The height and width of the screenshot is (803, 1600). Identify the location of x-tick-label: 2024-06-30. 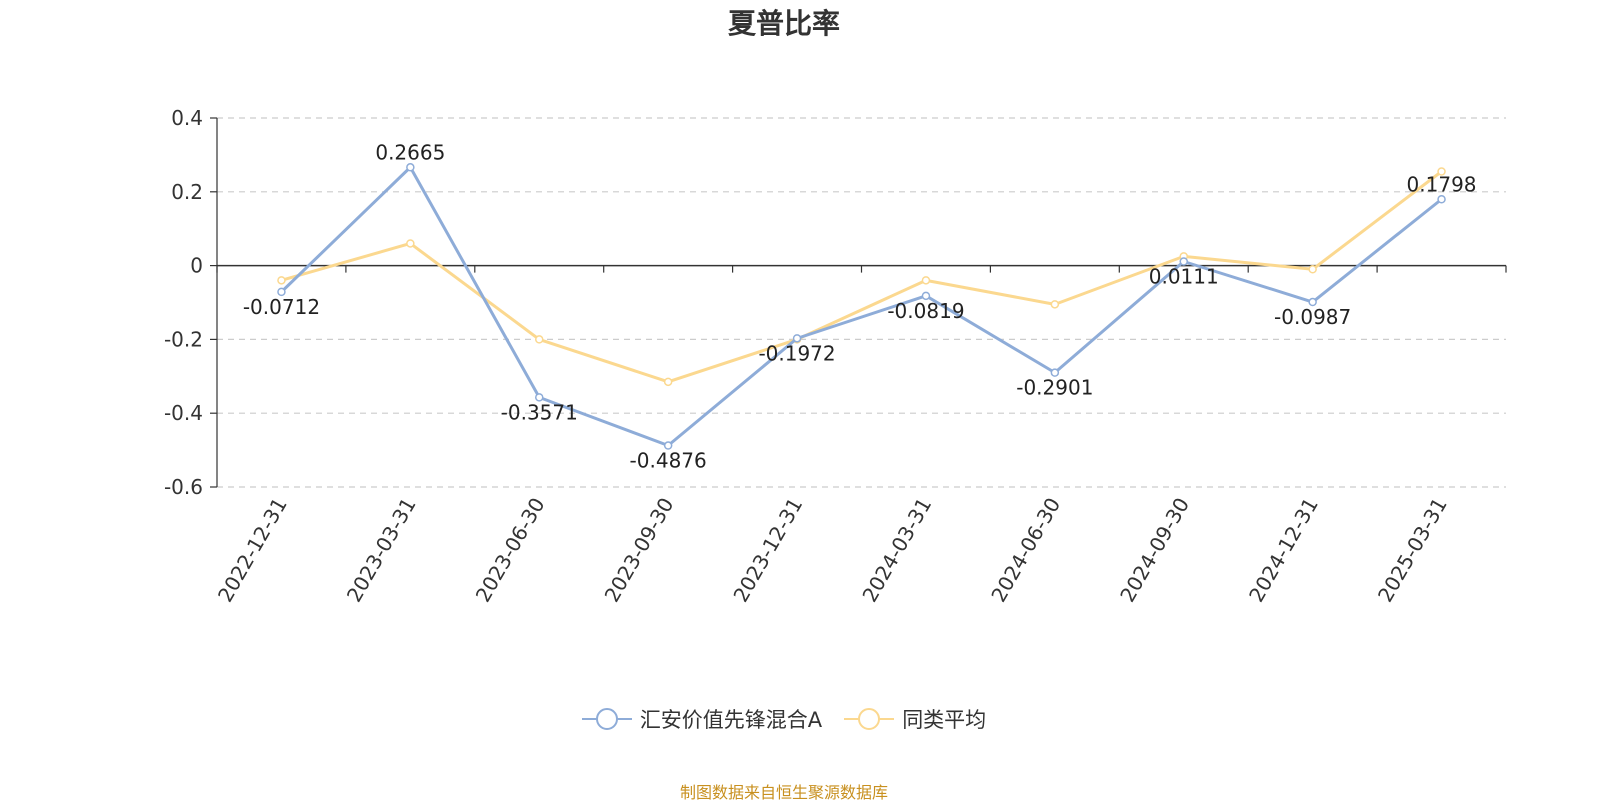
(1025, 550).